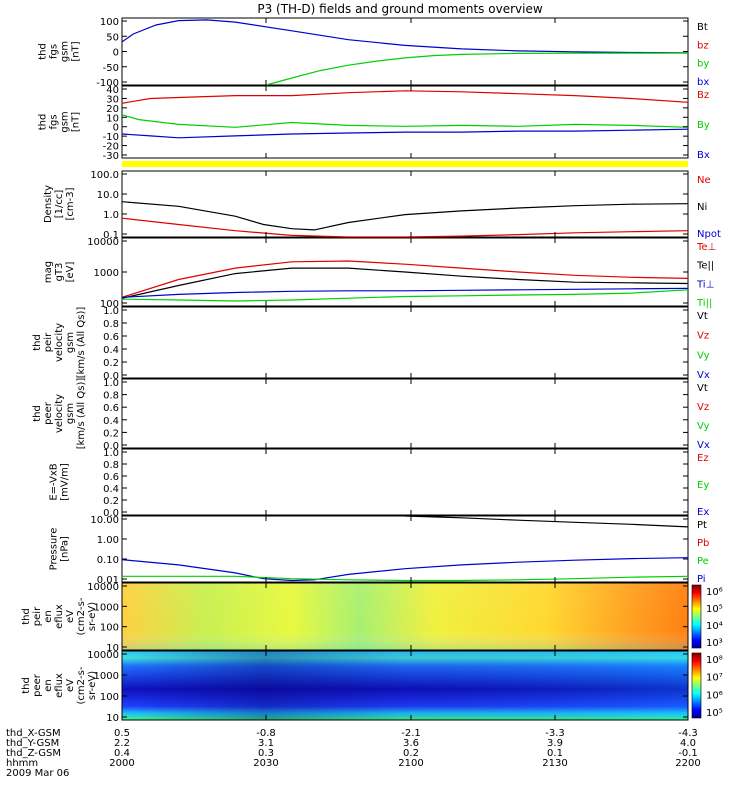  I want to click on legend-Ex: Ex, so click(703, 512).